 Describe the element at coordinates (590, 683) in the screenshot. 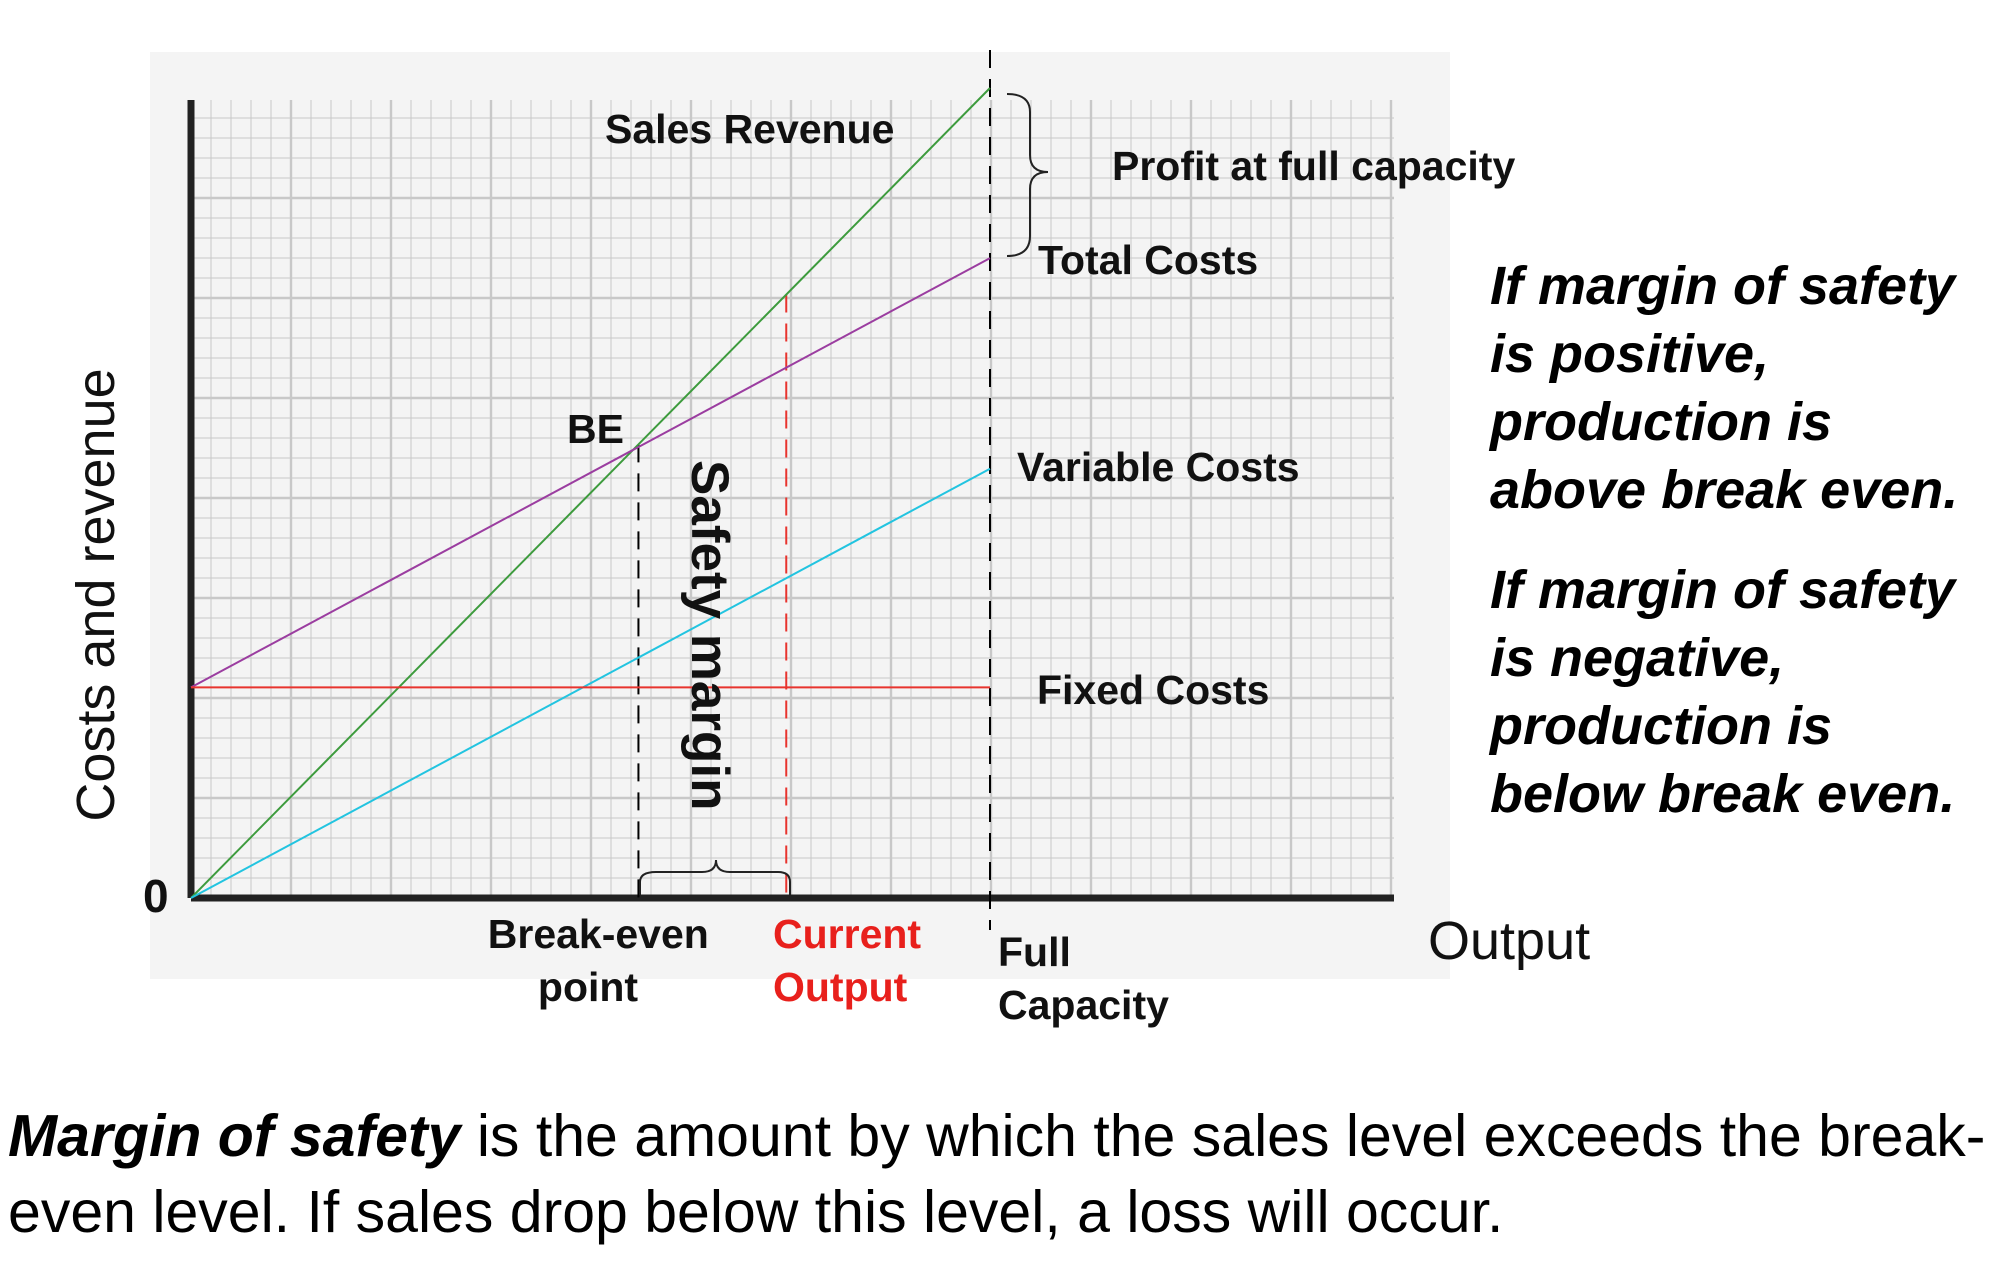

I see `series-line-variable-costs` at that location.